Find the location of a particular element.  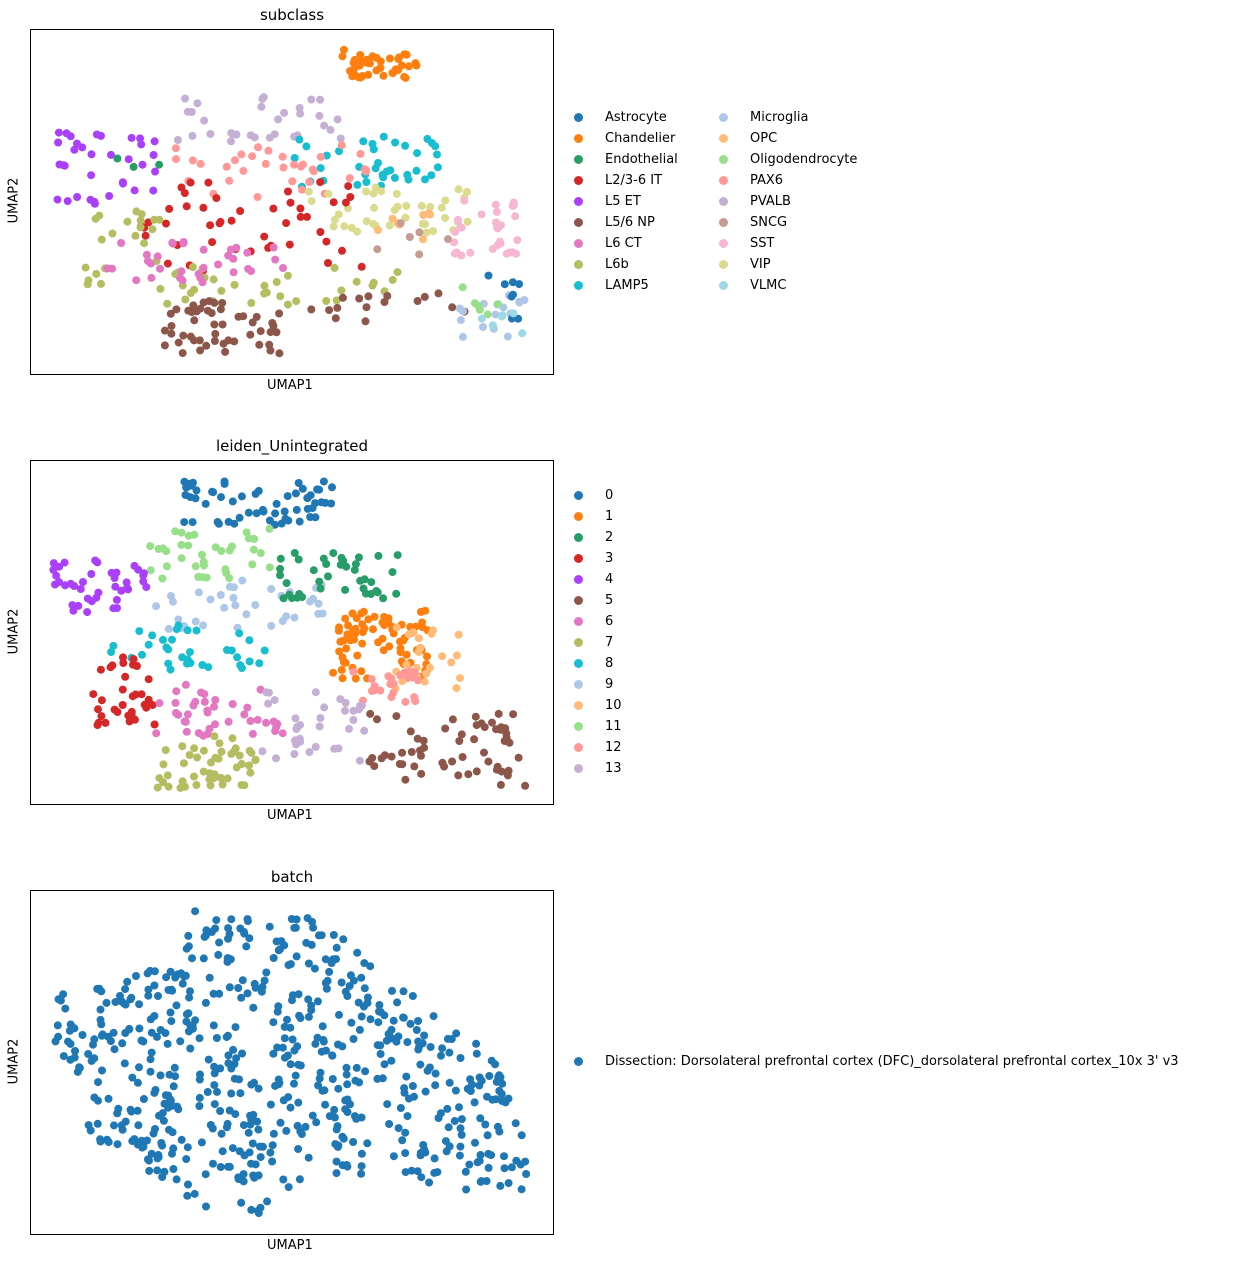

legend-label: LAMP5 is located at coordinates (627, 285).